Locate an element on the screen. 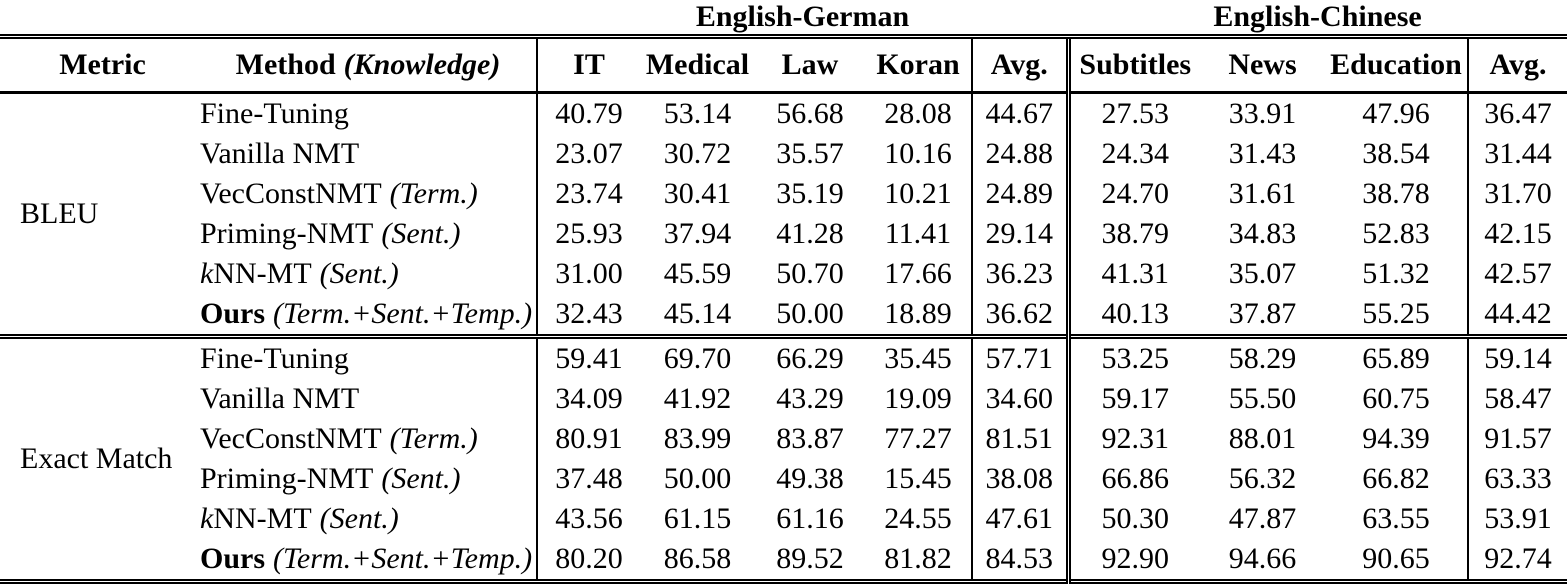 Image resolution: width=1567 pixels, height=584 pixels. column-header-avg-zh: Avg. is located at coordinates (1516, 65).